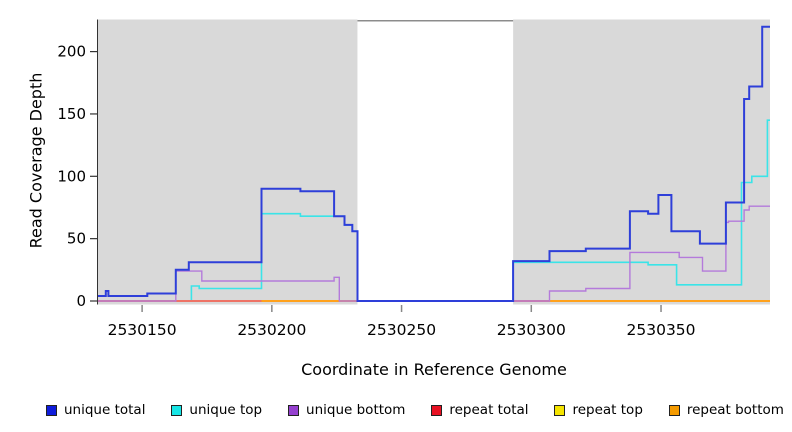  I want to click on legend-item-repeat-bottom: repeat bottom, so click(726, 410).